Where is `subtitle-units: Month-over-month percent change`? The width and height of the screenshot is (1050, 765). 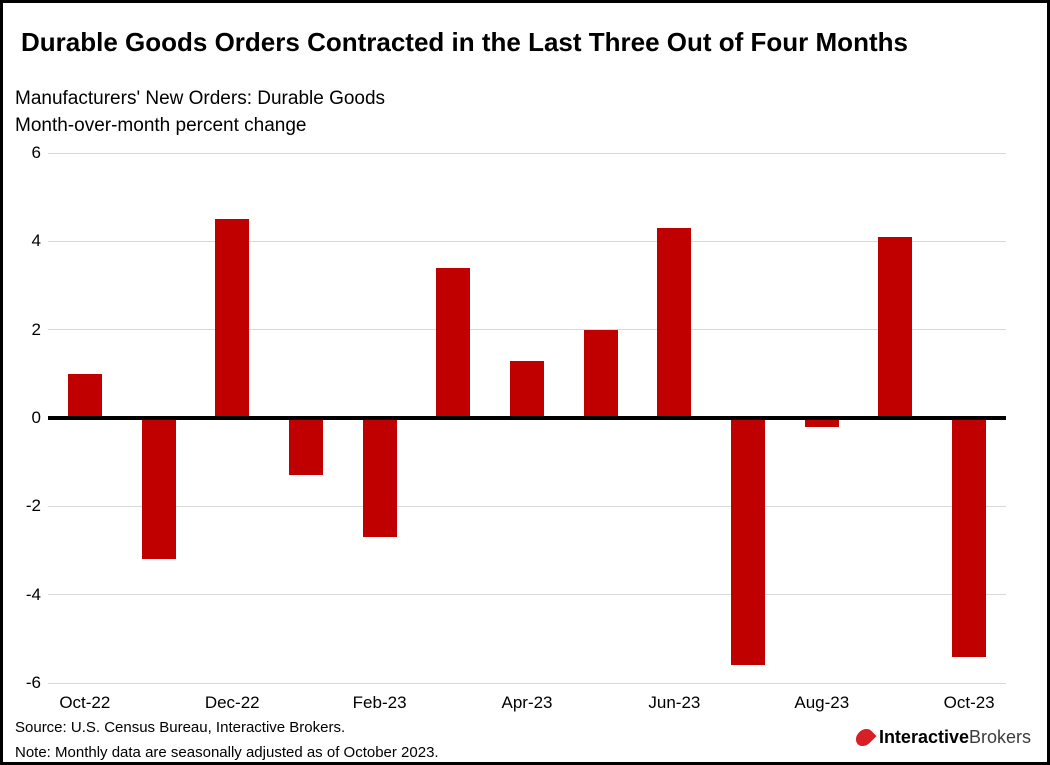
subtitle-units: Month-over-month percent change is located at coordinates (161, 125).